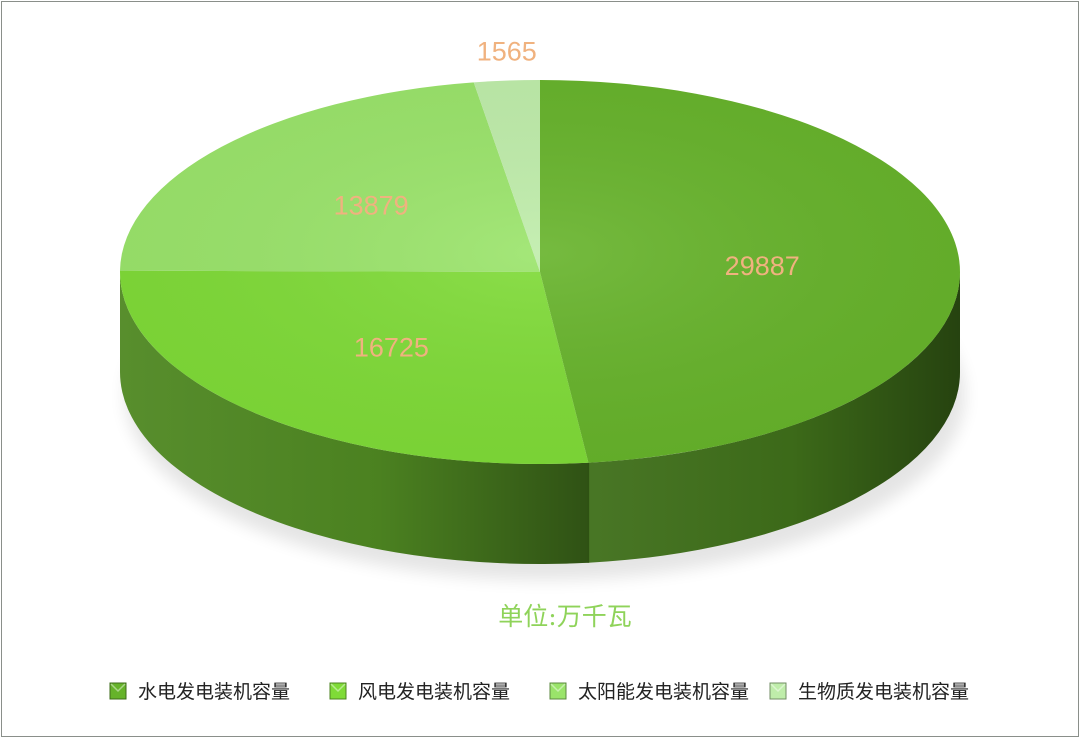 Image resolution: width=1080 pixels, height=738 pixels. What do you see at coordinates (371, 206) in the screenshot?
I see `data-label-2: 13879` at bounding box center [371, 206].